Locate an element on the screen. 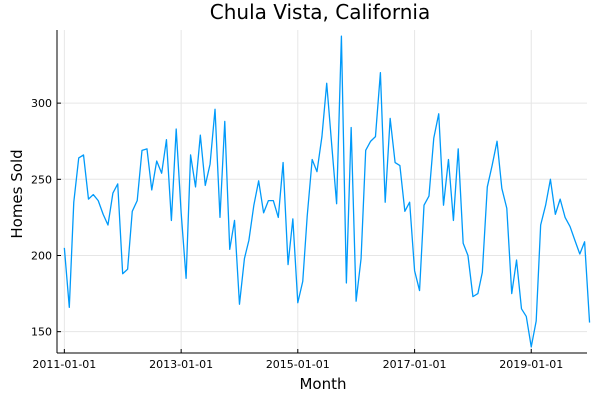 The width and height of the screenshot is (600, 400). x-tick-label: 2011-01-01 is located at coordinates (64, 364).